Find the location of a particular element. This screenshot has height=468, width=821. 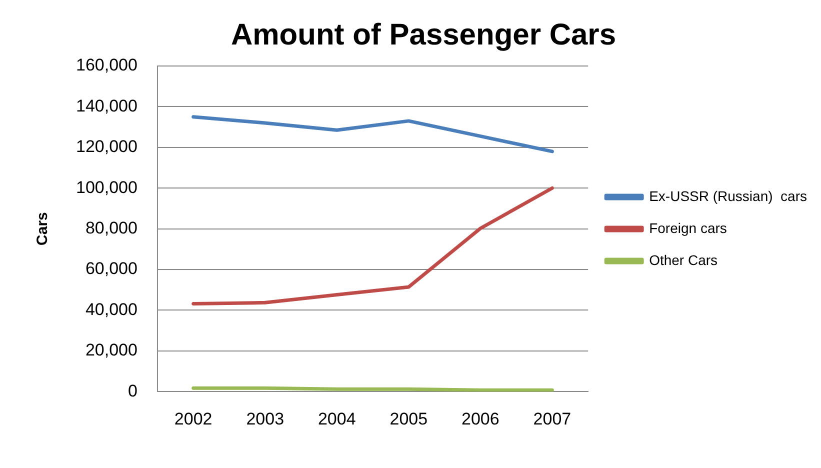

y-tick-label: 60,000 is located at coordinates (111, 268).